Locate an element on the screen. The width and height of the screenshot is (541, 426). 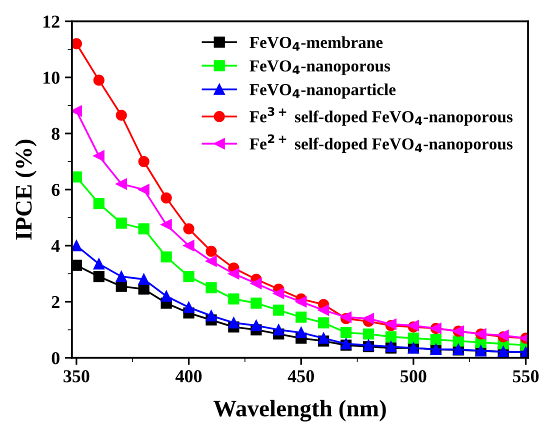
legend-label: Fe$^{3+}$ self-doped FeVO$_{4}$-nanoporous is located at coordinates (381, 116).